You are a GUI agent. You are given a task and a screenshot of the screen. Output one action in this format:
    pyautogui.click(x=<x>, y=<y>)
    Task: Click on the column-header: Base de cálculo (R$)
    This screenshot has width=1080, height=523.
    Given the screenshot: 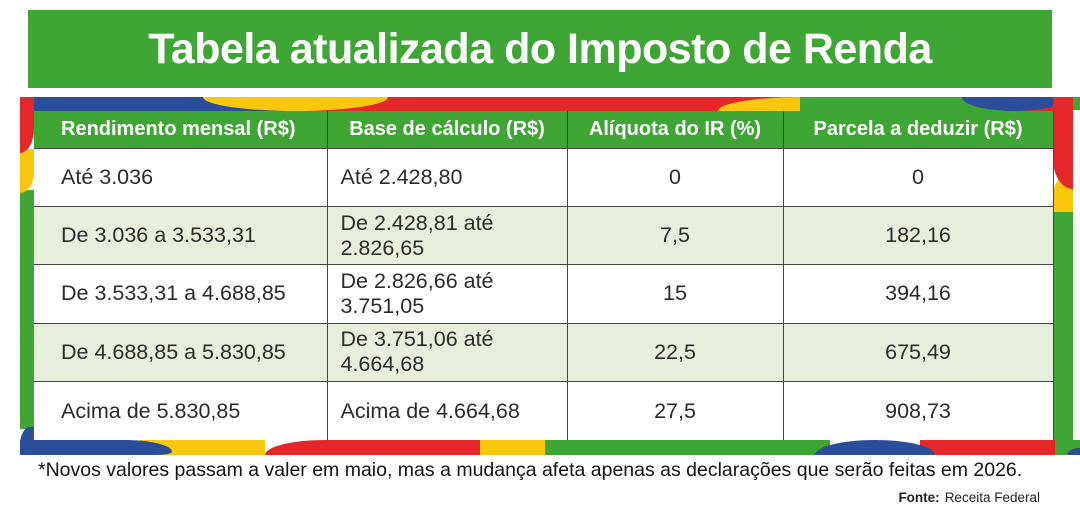 What is the action you would take?
    pyautogui.click(x=446, y=130)
    